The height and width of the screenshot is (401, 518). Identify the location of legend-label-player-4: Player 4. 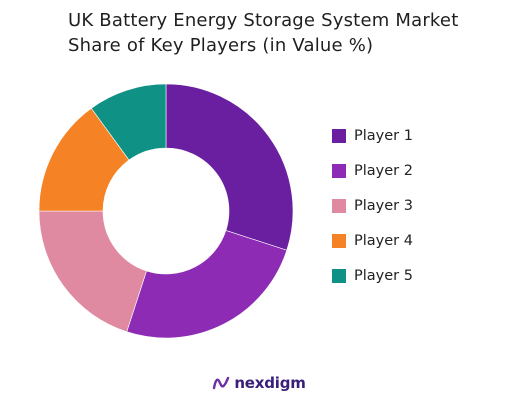
(383, 240).